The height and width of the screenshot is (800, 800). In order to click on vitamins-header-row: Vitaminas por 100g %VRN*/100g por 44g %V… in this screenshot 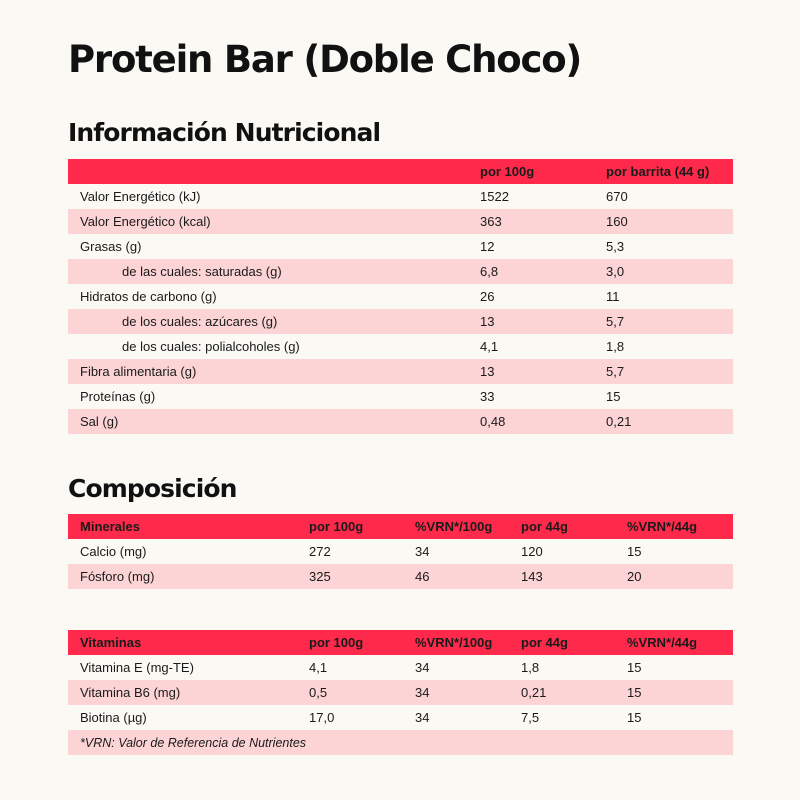, I will do `click(400, 642)`.